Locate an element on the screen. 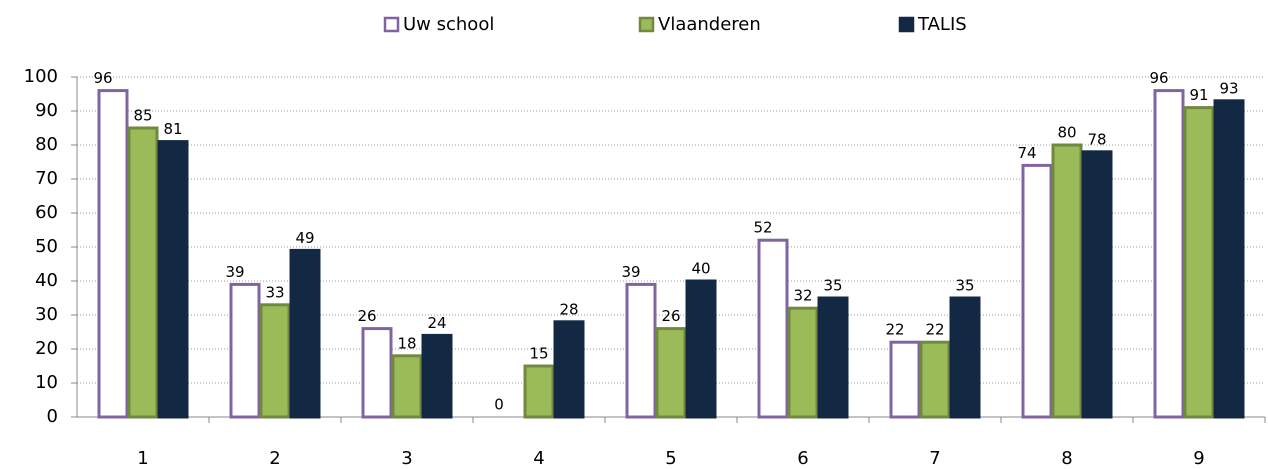  data-label: 0 is located at coordinates (499, 405).